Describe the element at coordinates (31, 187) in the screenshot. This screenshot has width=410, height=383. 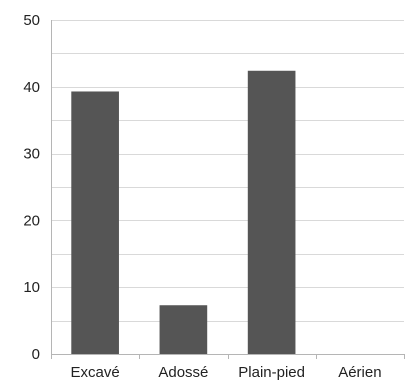
I see `y-tick-labels: 0 10 20 30 40 50` at that location.